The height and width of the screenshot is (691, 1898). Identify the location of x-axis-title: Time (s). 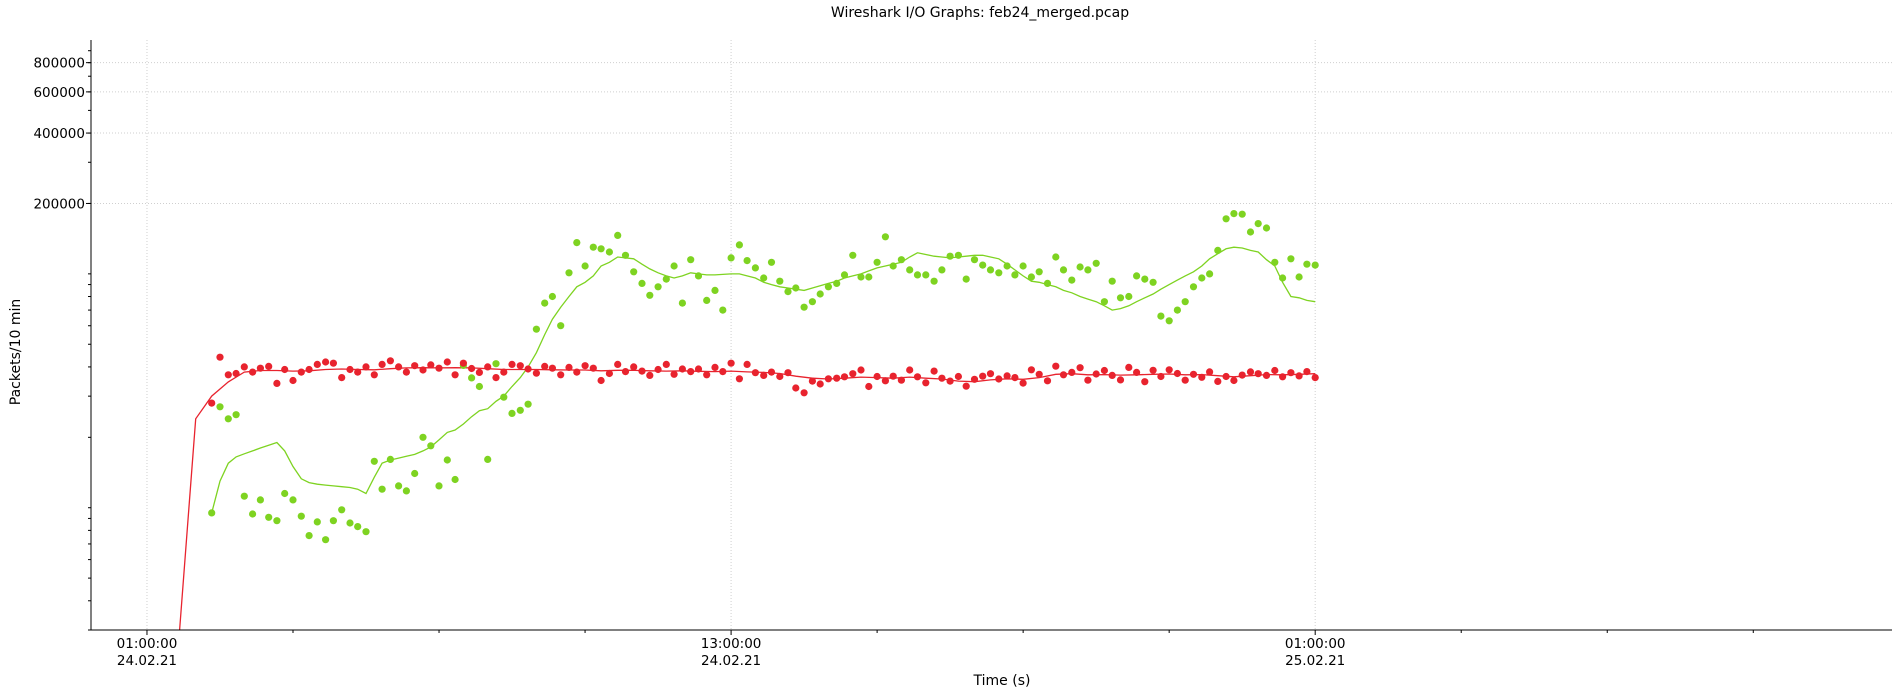
(1002, 681).